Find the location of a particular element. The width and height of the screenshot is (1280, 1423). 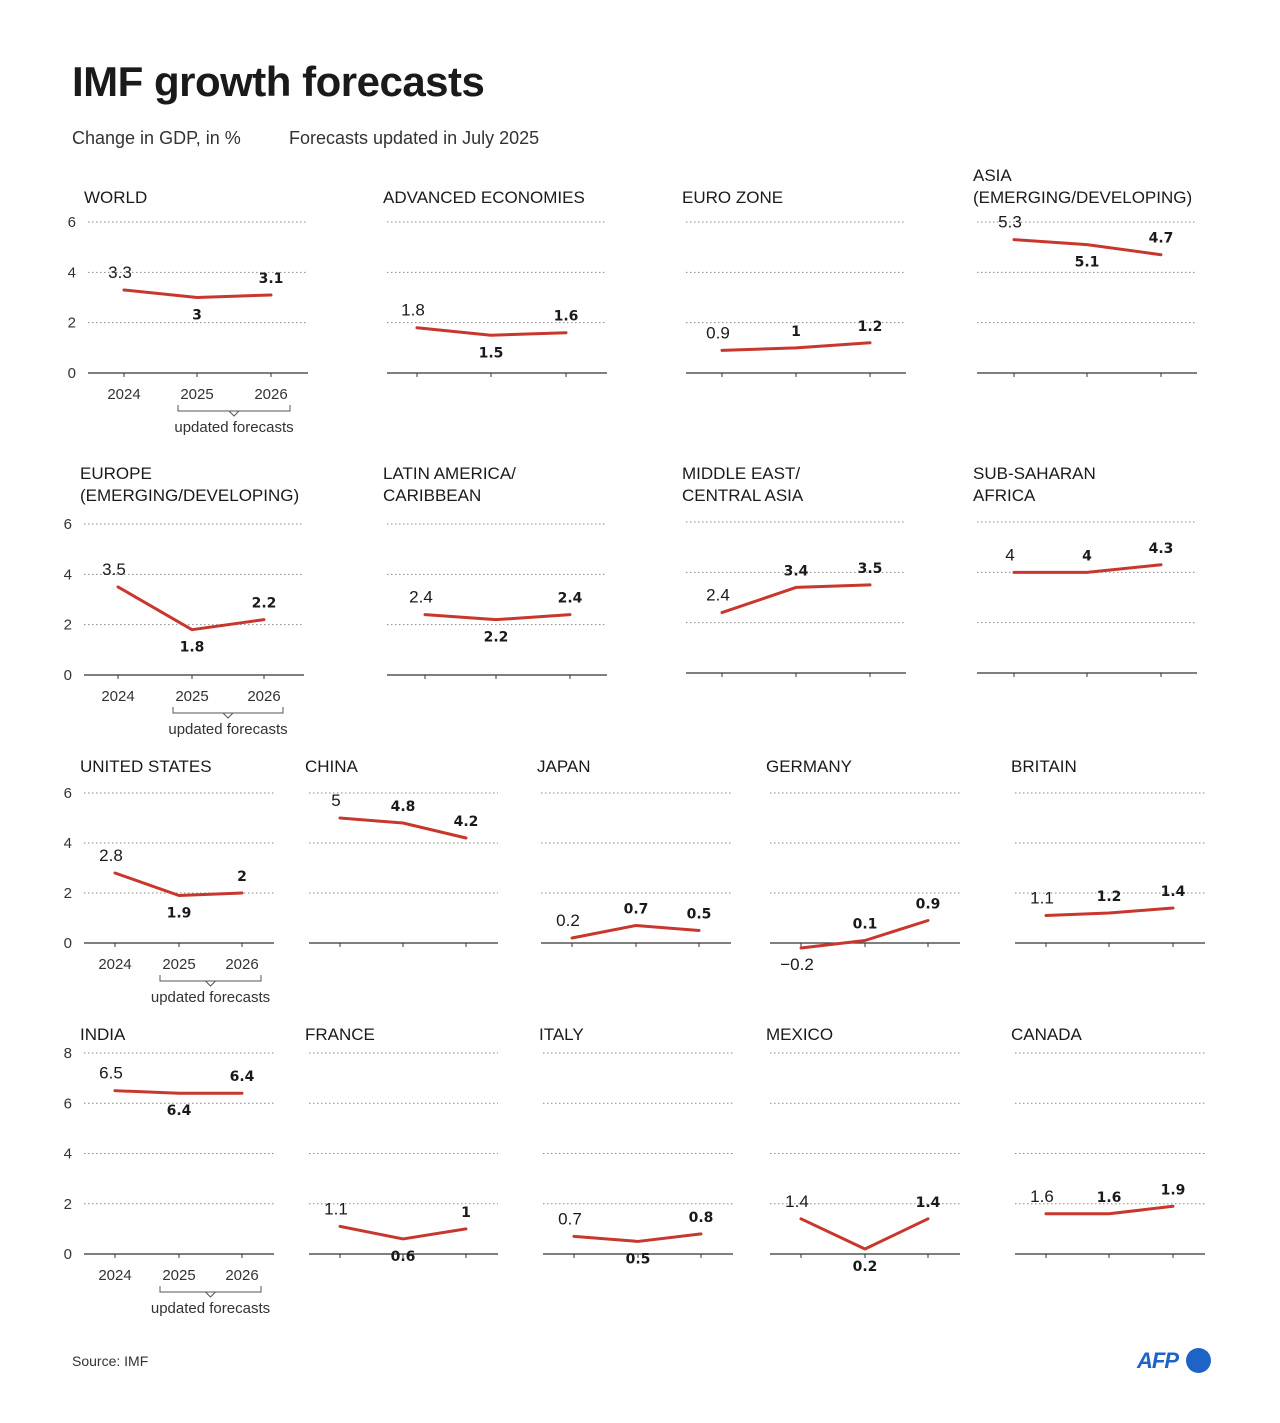

data-label: 4.3 is located at coordinates (1161, 549).